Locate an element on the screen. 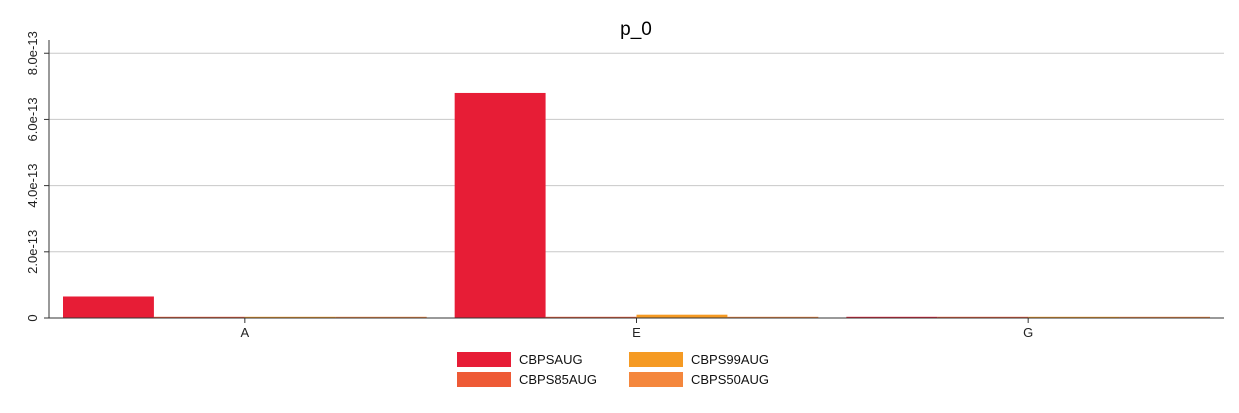 This screenshot has height=413, width=1239. y-axis-ticks: 0 2.0e-13 4.0e-13 6.0e-13 8.0e-13 is located at coordinates (37, 176).